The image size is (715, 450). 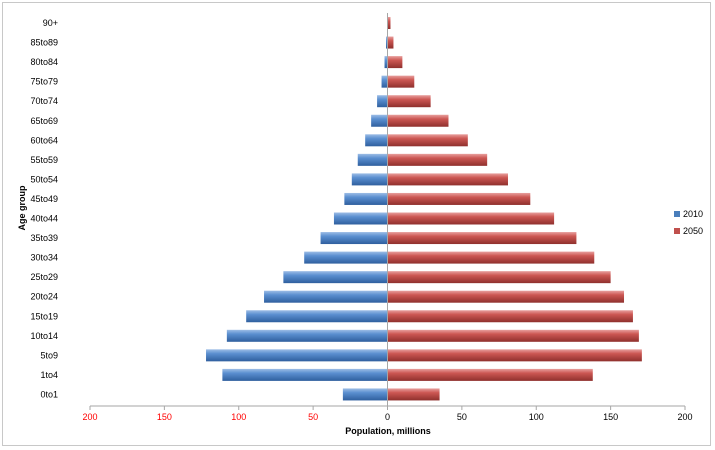 What do you see at coordinates (693, 214) in the screenshot?
I see `legend-label-2010: 2010` at bounding box center [693, 214].